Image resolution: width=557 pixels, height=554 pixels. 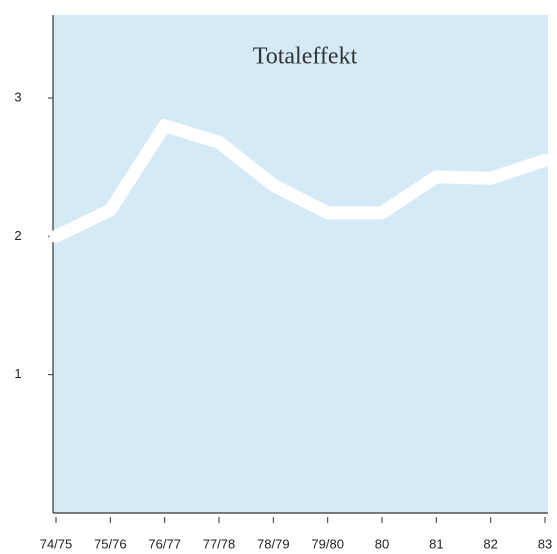 I want to click on x-tick-label: 80, so click(x=382, y=543).